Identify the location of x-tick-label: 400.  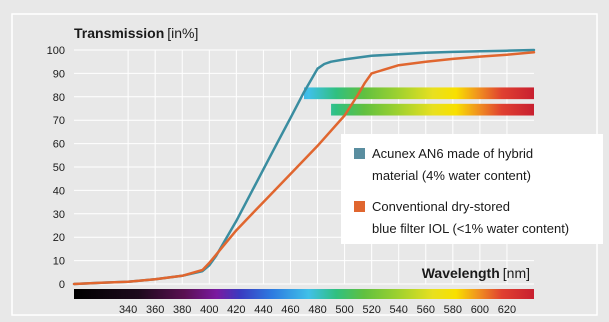
(209, 310).